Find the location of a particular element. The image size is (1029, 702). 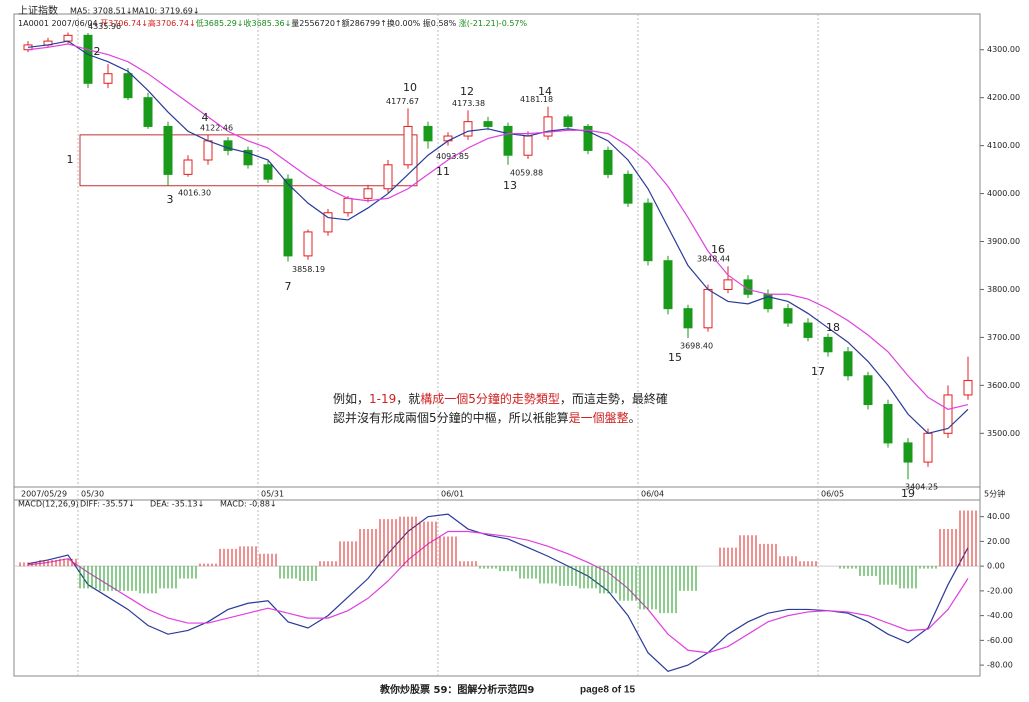

point-label: 4 is located at coordinates (205, 117).